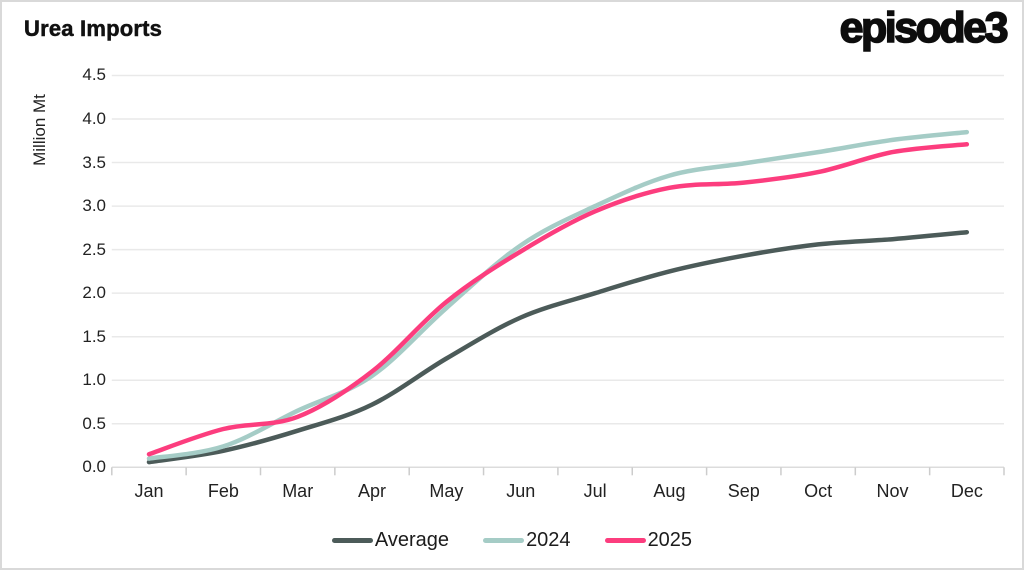 Image resolution: width=1024 pixels, height=572 pixels. I want to click on y-tick-label: 0.5, so click(94, 423).